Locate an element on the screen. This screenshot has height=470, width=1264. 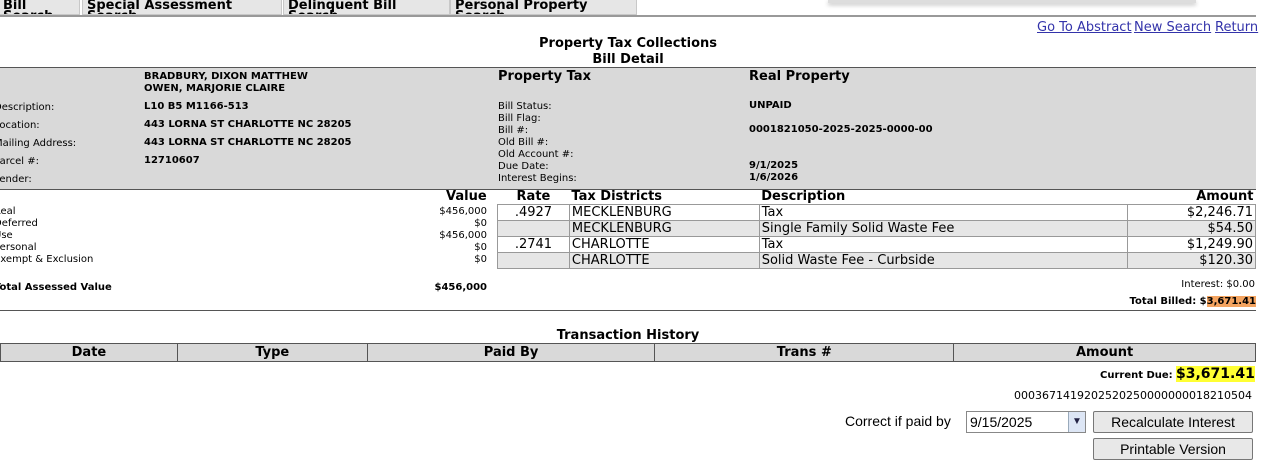
type-header: Type is located at coordinates (272, 352).